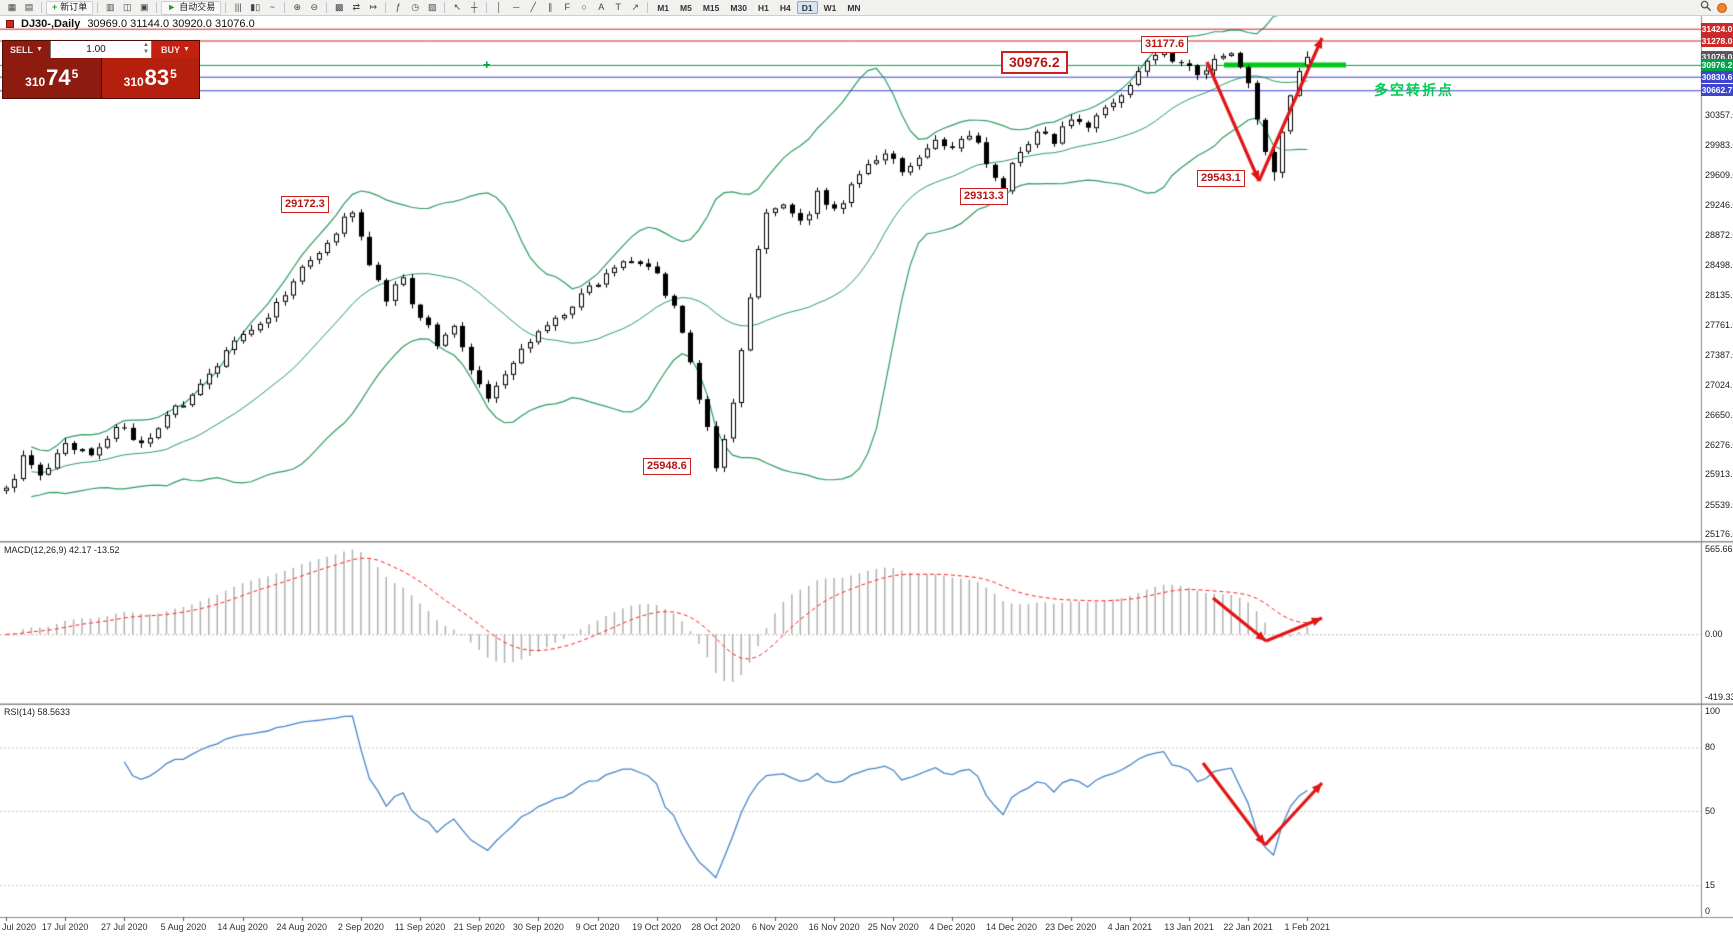 The width and height of the screenshot is (1733, 940). Describe the element at coordinates (711, 7) in the screenshot. I see `timeframe-m15: M15` at that location.